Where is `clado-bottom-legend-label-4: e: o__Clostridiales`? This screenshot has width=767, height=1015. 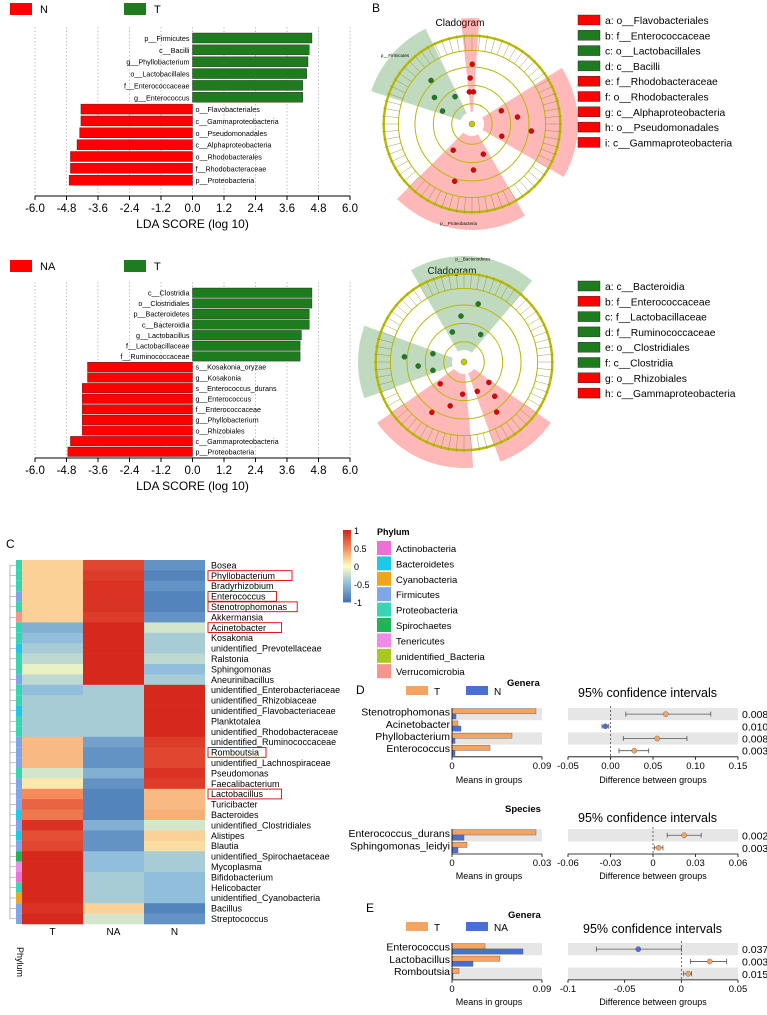 clado-bottom-legend-label-4: e: o__Clostridiales is located at coordinates (647, 348).